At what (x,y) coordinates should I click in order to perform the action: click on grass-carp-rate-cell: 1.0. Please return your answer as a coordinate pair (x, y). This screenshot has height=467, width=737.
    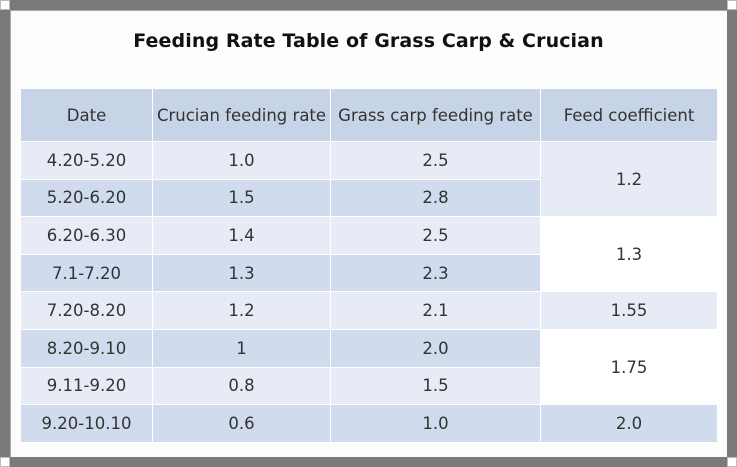
    Looking at the image, I should click on (435, 423).